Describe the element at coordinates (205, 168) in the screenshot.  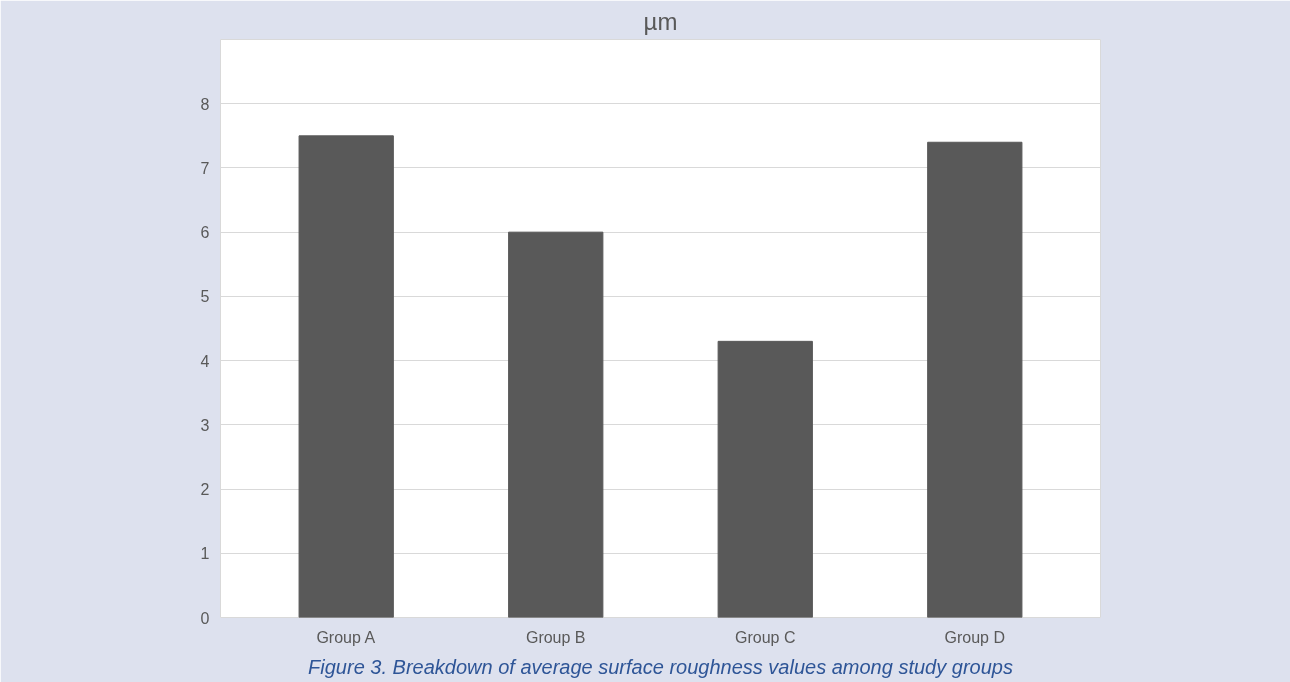
I see `y-tick-label: 7` at that location.